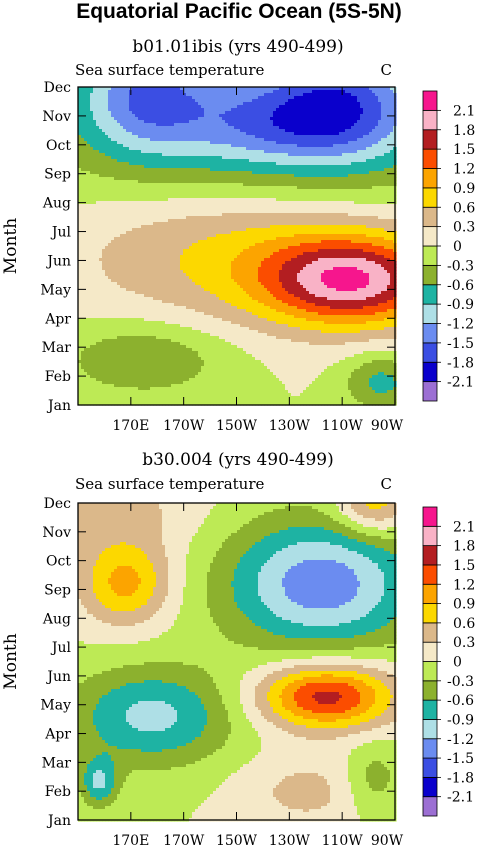  I want to click on variable-label: Sea surface temperature, so click(170, 70).